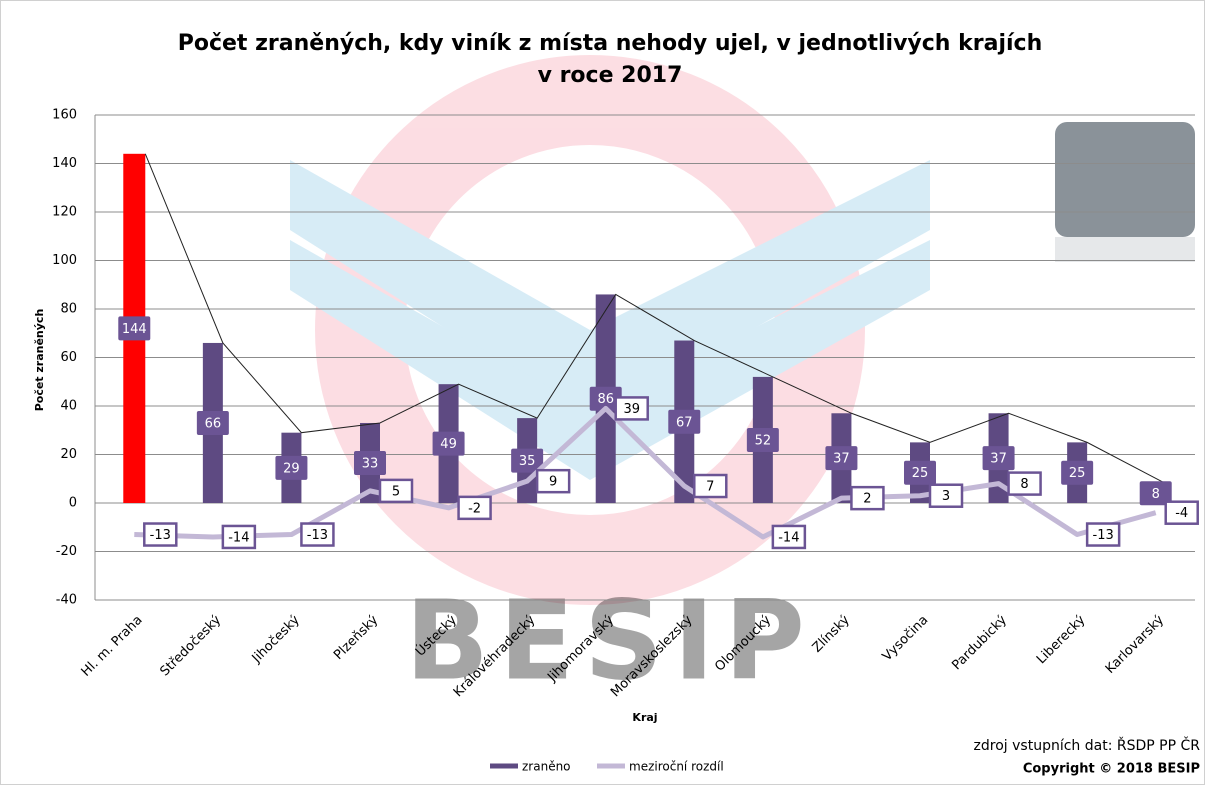 The height and width of the screenshot is (785, 1205). I want to click on y-axis-title: Počet zraněných, so click(39, 360).